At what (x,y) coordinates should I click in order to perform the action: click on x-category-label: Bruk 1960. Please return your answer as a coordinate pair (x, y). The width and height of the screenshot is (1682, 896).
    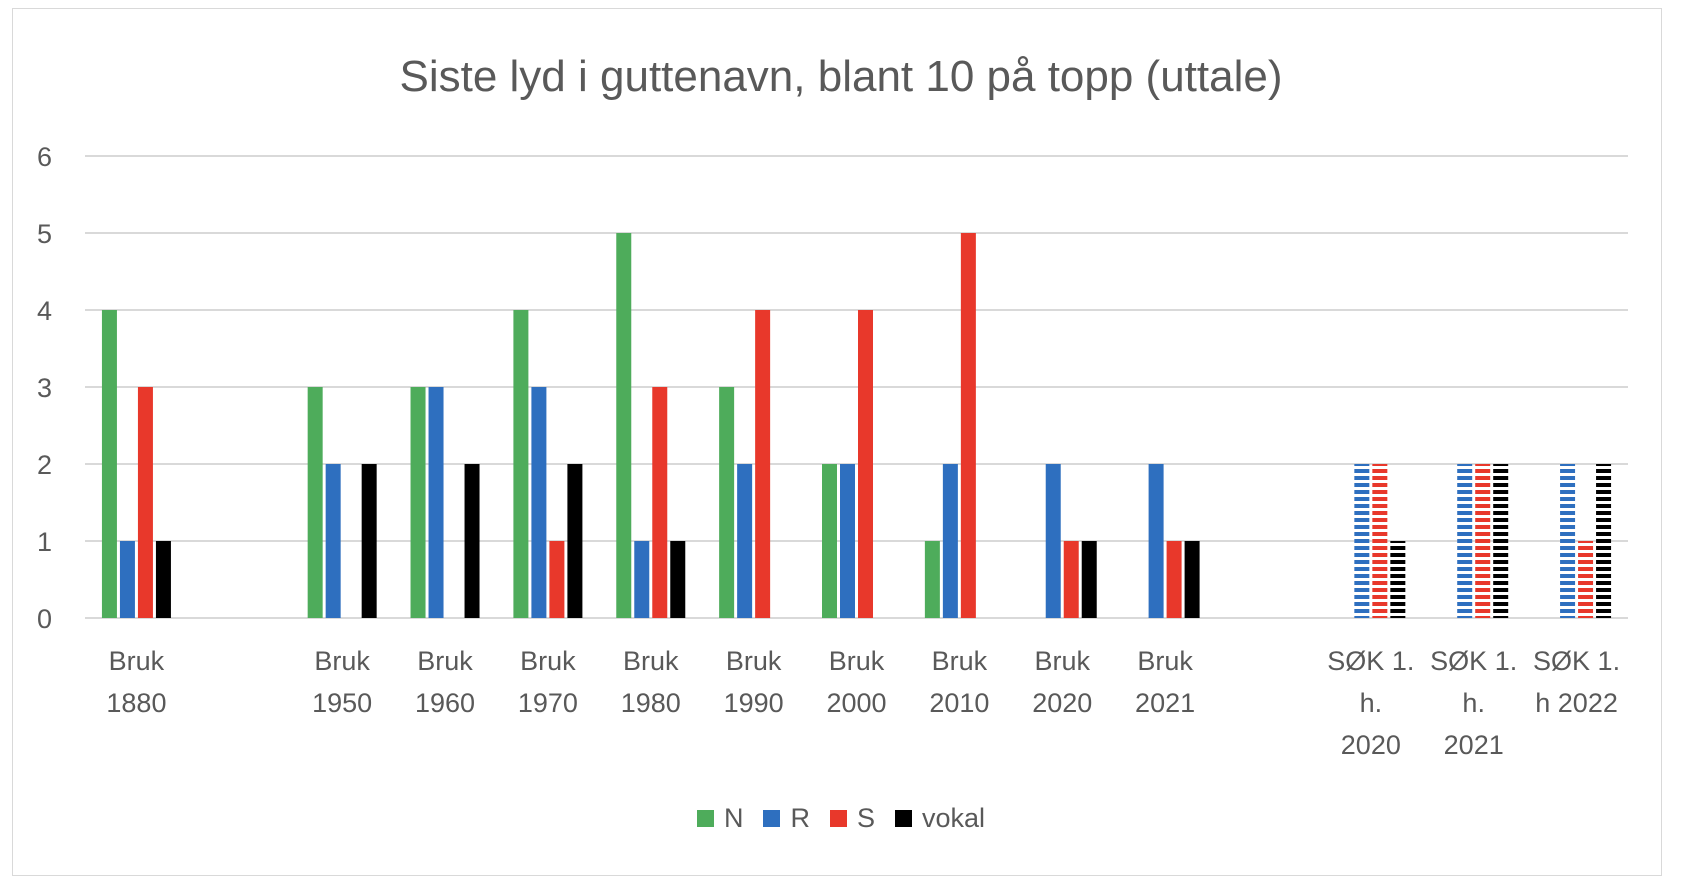
    Looking at the image, I should click on (445, 682).